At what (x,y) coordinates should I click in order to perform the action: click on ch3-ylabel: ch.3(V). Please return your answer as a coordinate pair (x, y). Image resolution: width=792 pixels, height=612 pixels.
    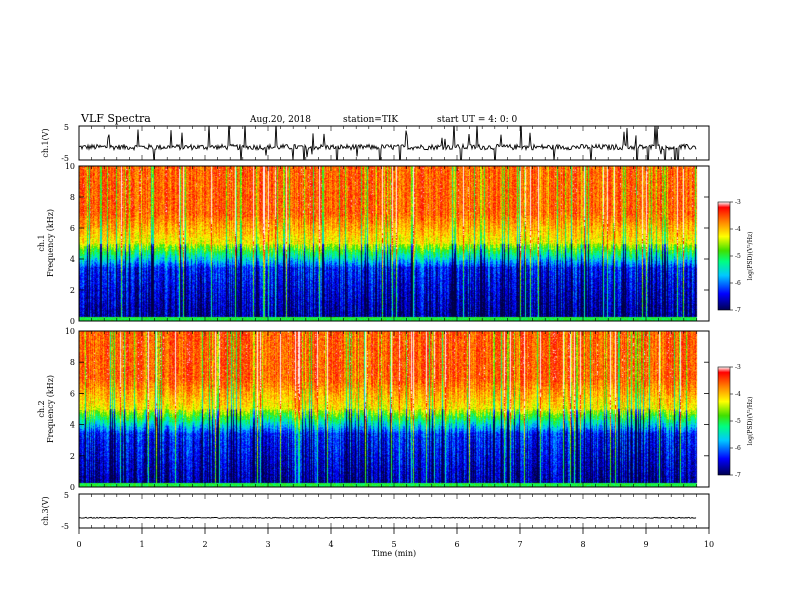
    Looking at the image, I should click on (45, 510).